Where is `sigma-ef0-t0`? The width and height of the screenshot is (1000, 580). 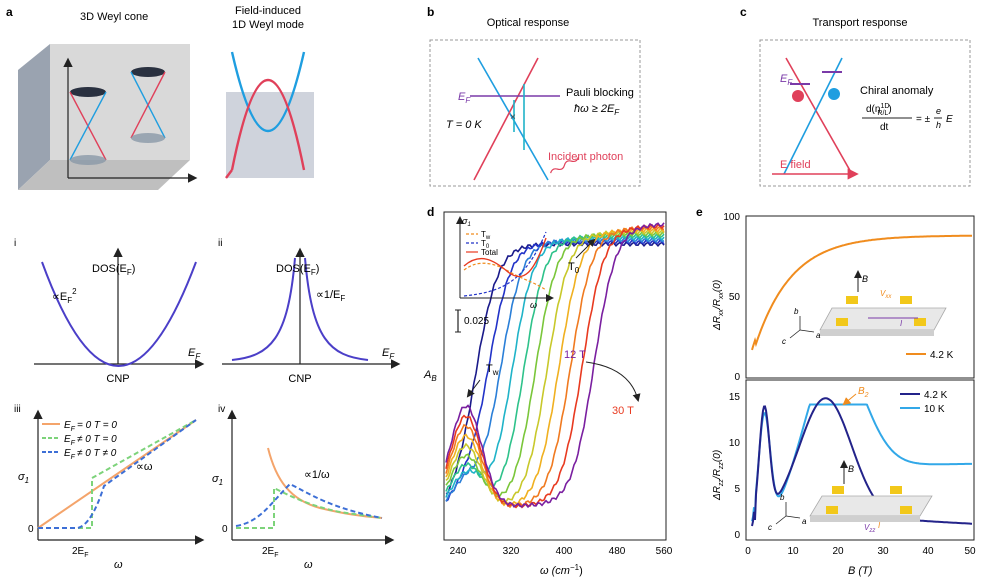 sigma-ef0-t0 is located at coordinates (117, 474).